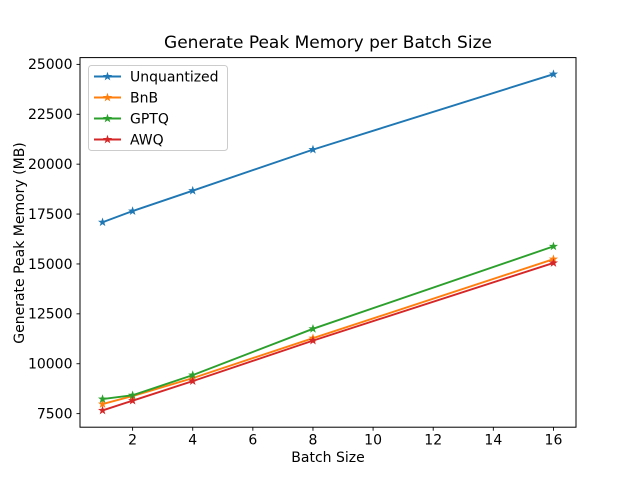 Image resolution: width=640 pixels, height=480 pixels. Describe the element at coordinates (149, 119) in the screenshot. I see `legend-label-gptq: GPTQ` at that location.